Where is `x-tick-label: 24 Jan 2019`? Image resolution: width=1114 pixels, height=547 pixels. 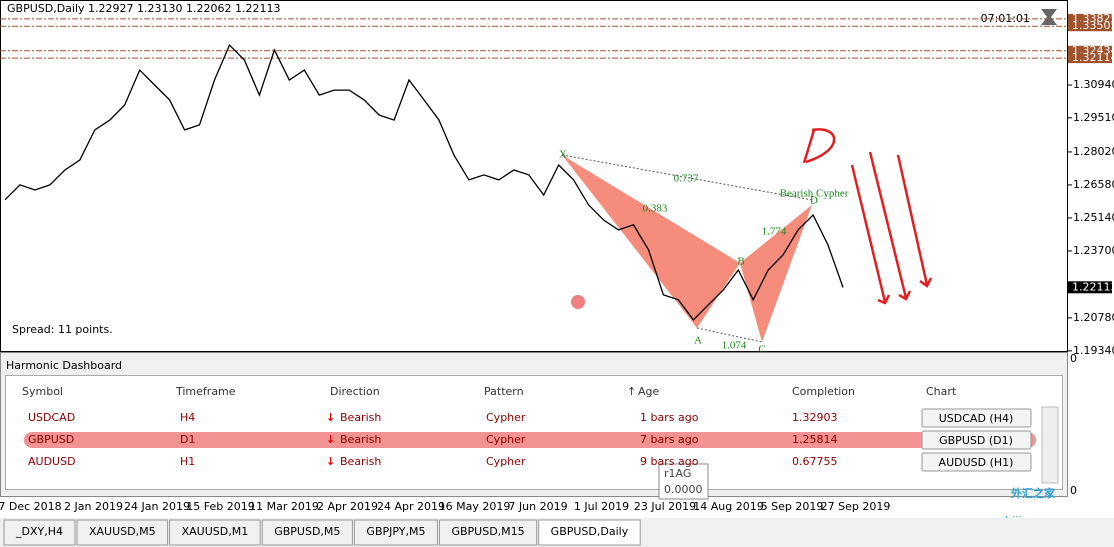 x-tick-label: 24 Jan 2019 is located at coordinates (157, 506).